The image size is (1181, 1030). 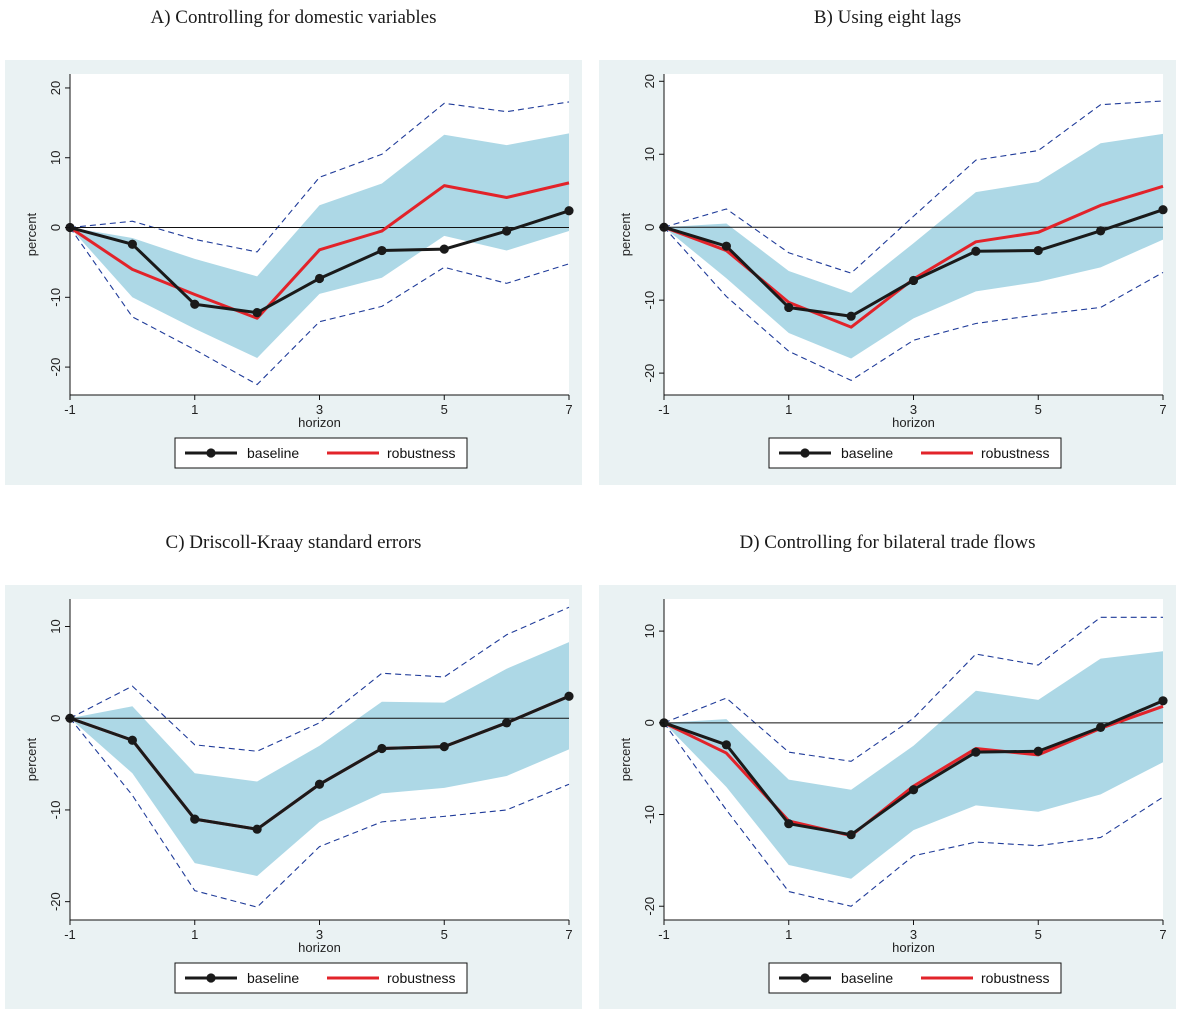 I want to click on panel-title: B) Using eight lags, so click(x=887, y=17).